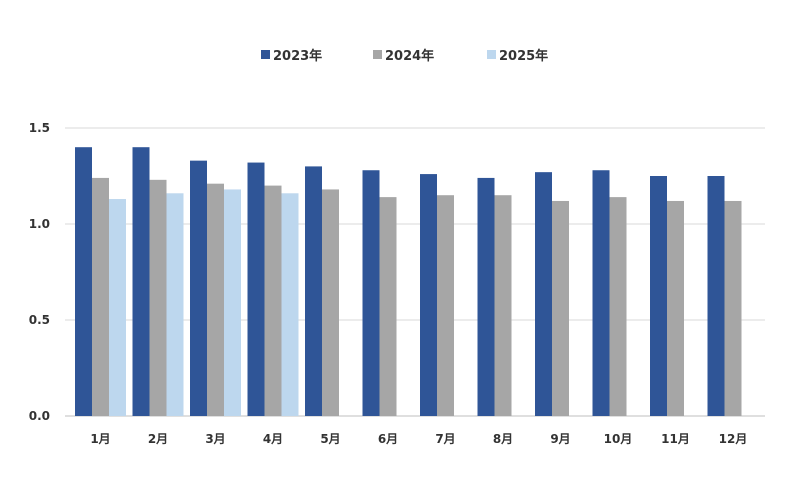  Describe the element at coordinates (158, 439) in the screenshot. I see `x-tick-label: 2月` at that location.